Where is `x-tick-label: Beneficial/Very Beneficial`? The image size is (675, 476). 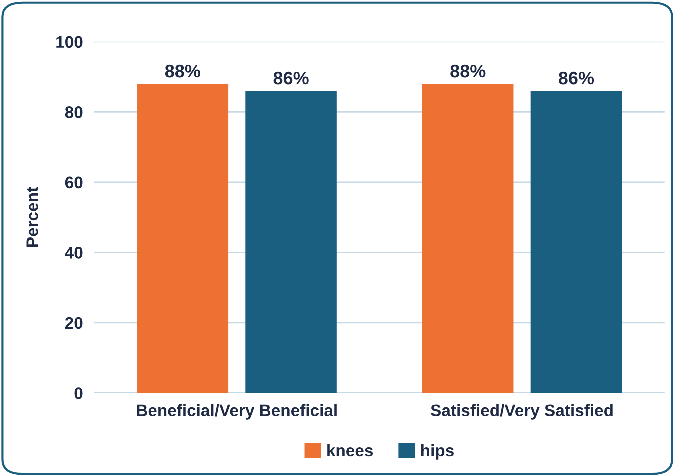 x-tick-label: Beneficial/Very Beneficial is located at coordinates (237, 412).